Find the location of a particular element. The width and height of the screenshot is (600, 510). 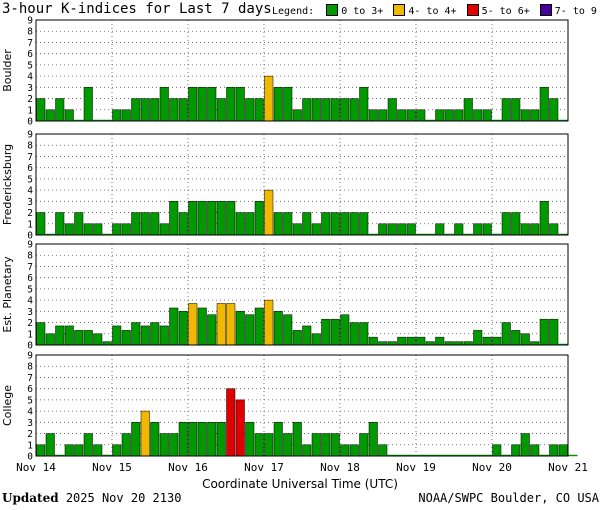

legend-item-quiet: 0 to 3+ is located at coordinates (354, 10).